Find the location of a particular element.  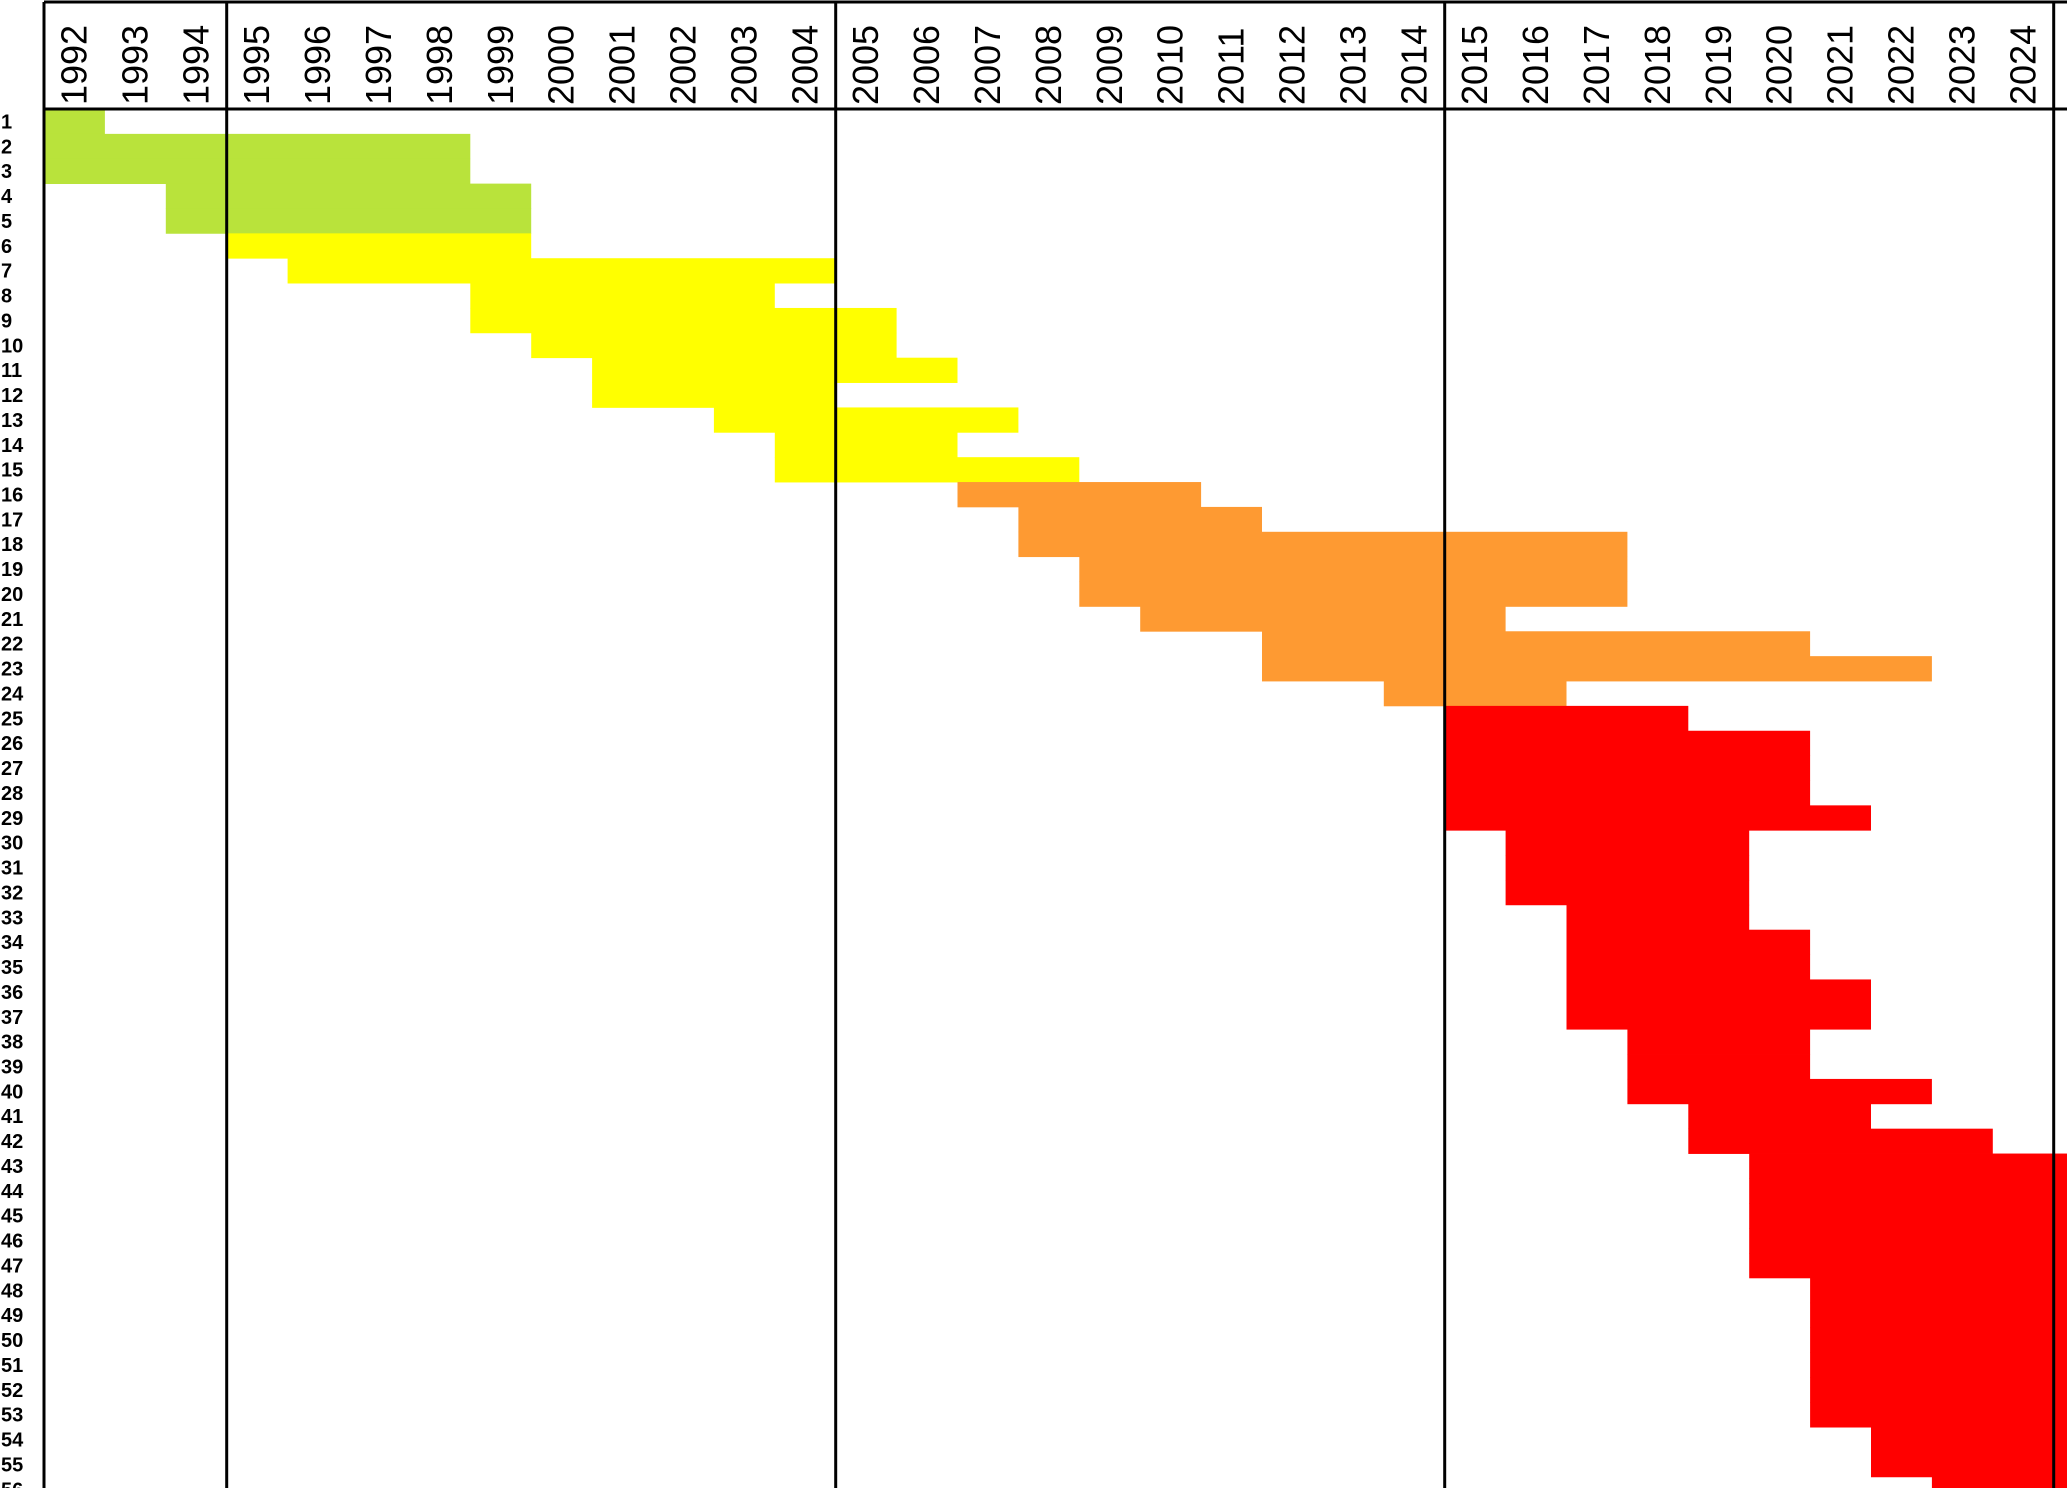

year-label-2015: 2015 is located at coordinates (1474, 65).